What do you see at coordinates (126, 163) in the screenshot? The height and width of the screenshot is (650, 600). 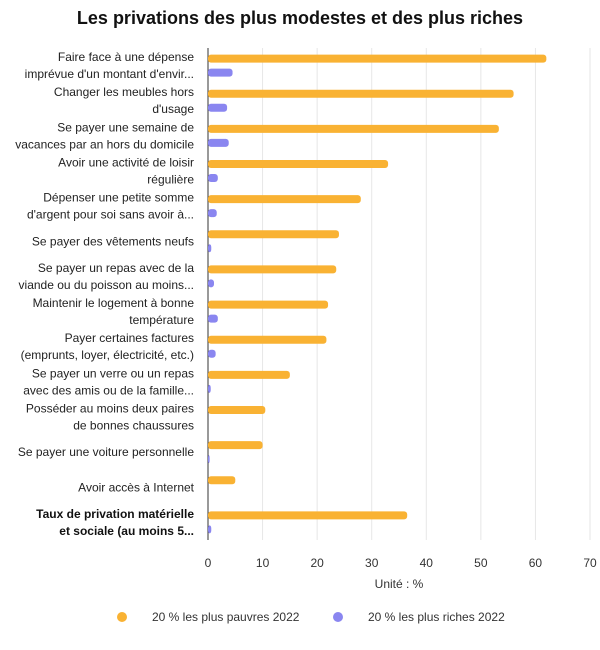 I see `category-label-3-line-0: Avoir une activité de loisir` at bounding box center [126, 163].